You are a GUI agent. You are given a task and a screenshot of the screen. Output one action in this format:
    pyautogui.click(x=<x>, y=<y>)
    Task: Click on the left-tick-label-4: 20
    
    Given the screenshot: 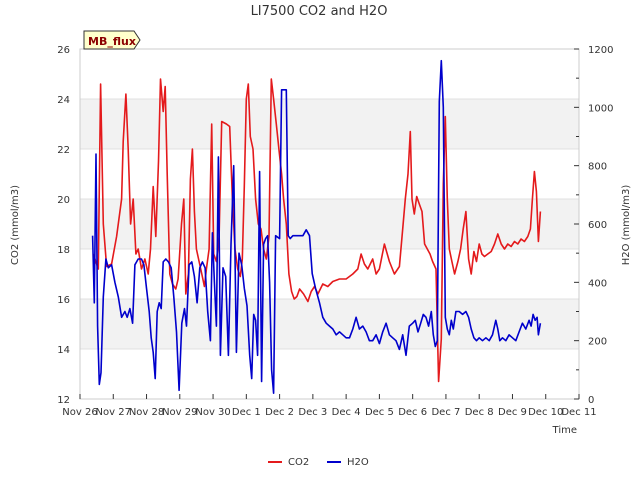 What is the action you would take?
    pyautogui.click(x=63, y=200)
    